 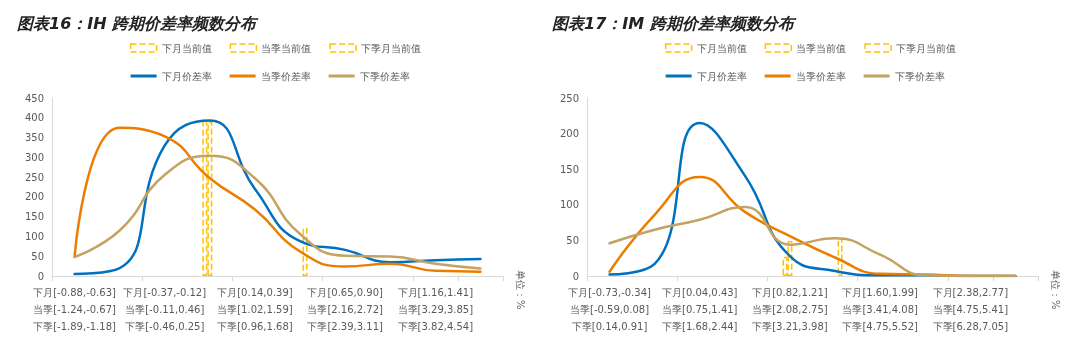 I want to click on x-tick-label: 下月[1.60,1.99] 当季[3.41,4.08] 下季[4.75,5.52], so click(x=880, y=309).